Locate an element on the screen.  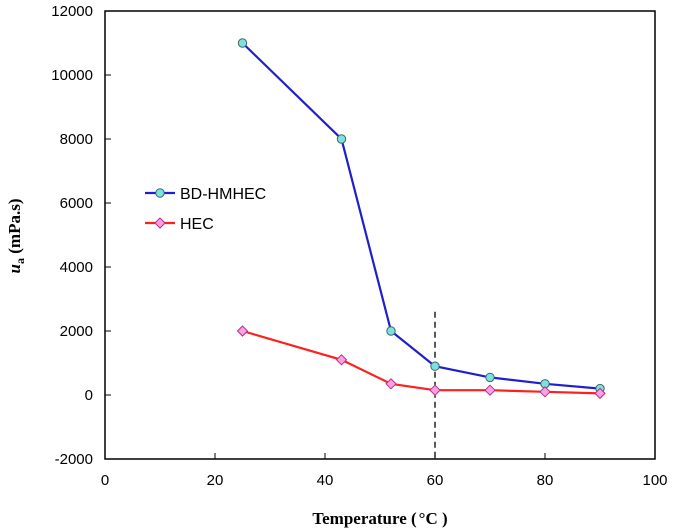
legend-item: BD-HMHEC is located at coordinates (205, 194).